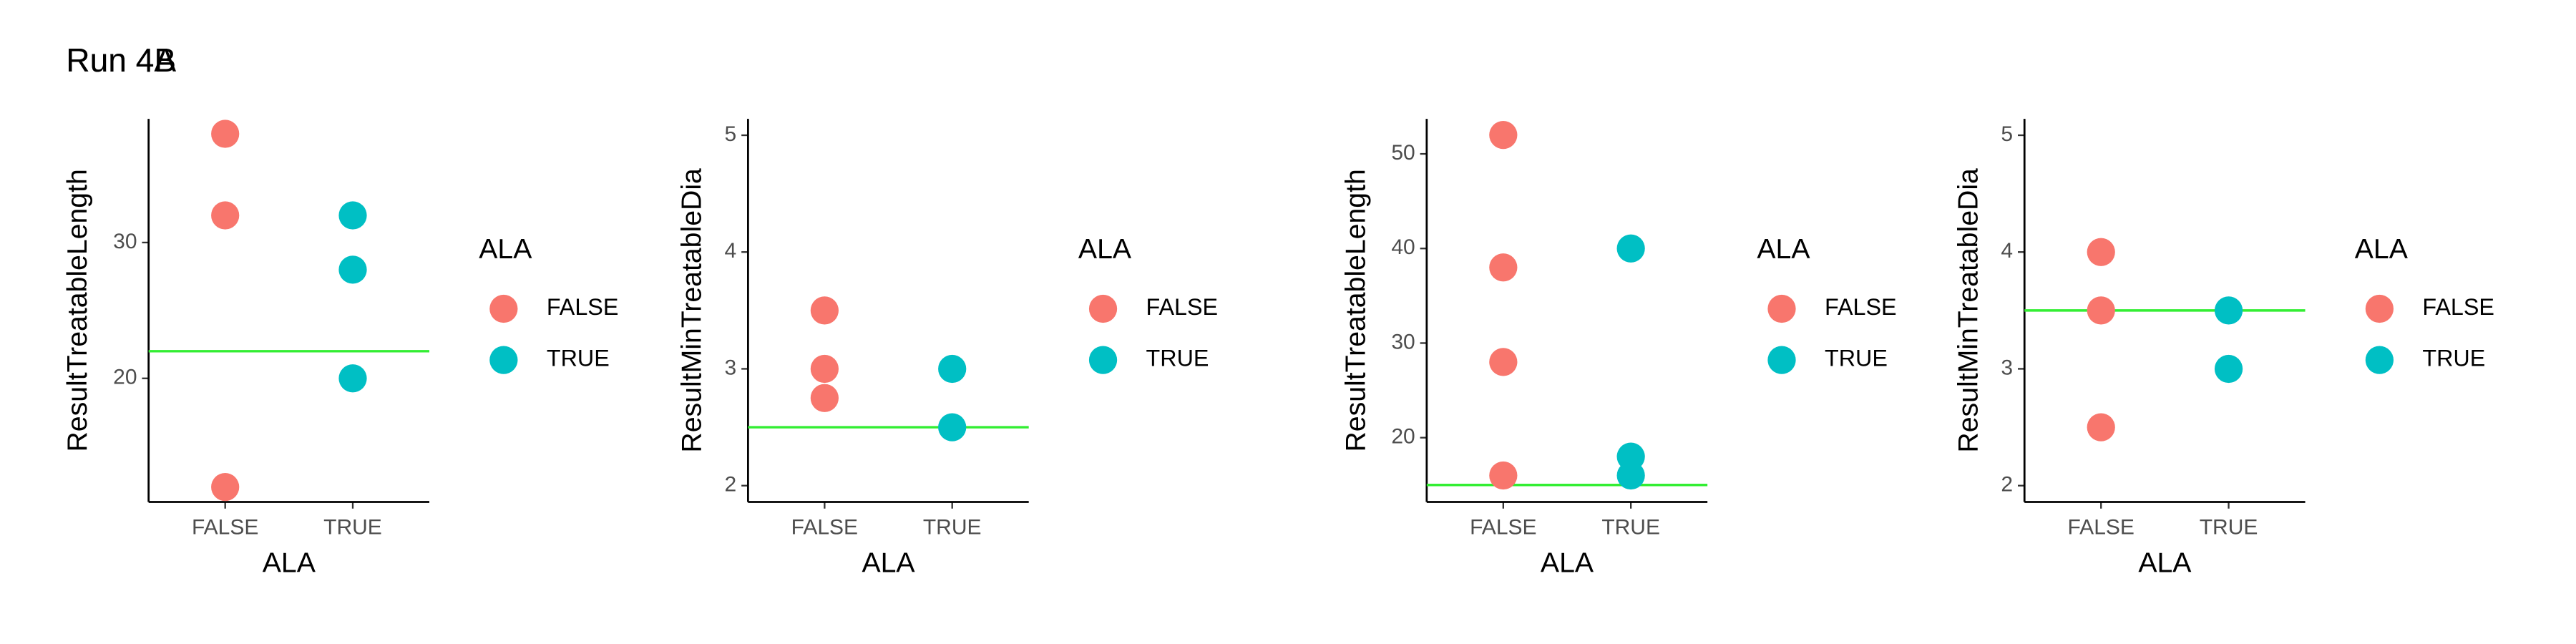  What do you see at coordinates (1403, 247) in the screenshot?
I see `y-tick-label: 40` at bounding box center [1403, 247].